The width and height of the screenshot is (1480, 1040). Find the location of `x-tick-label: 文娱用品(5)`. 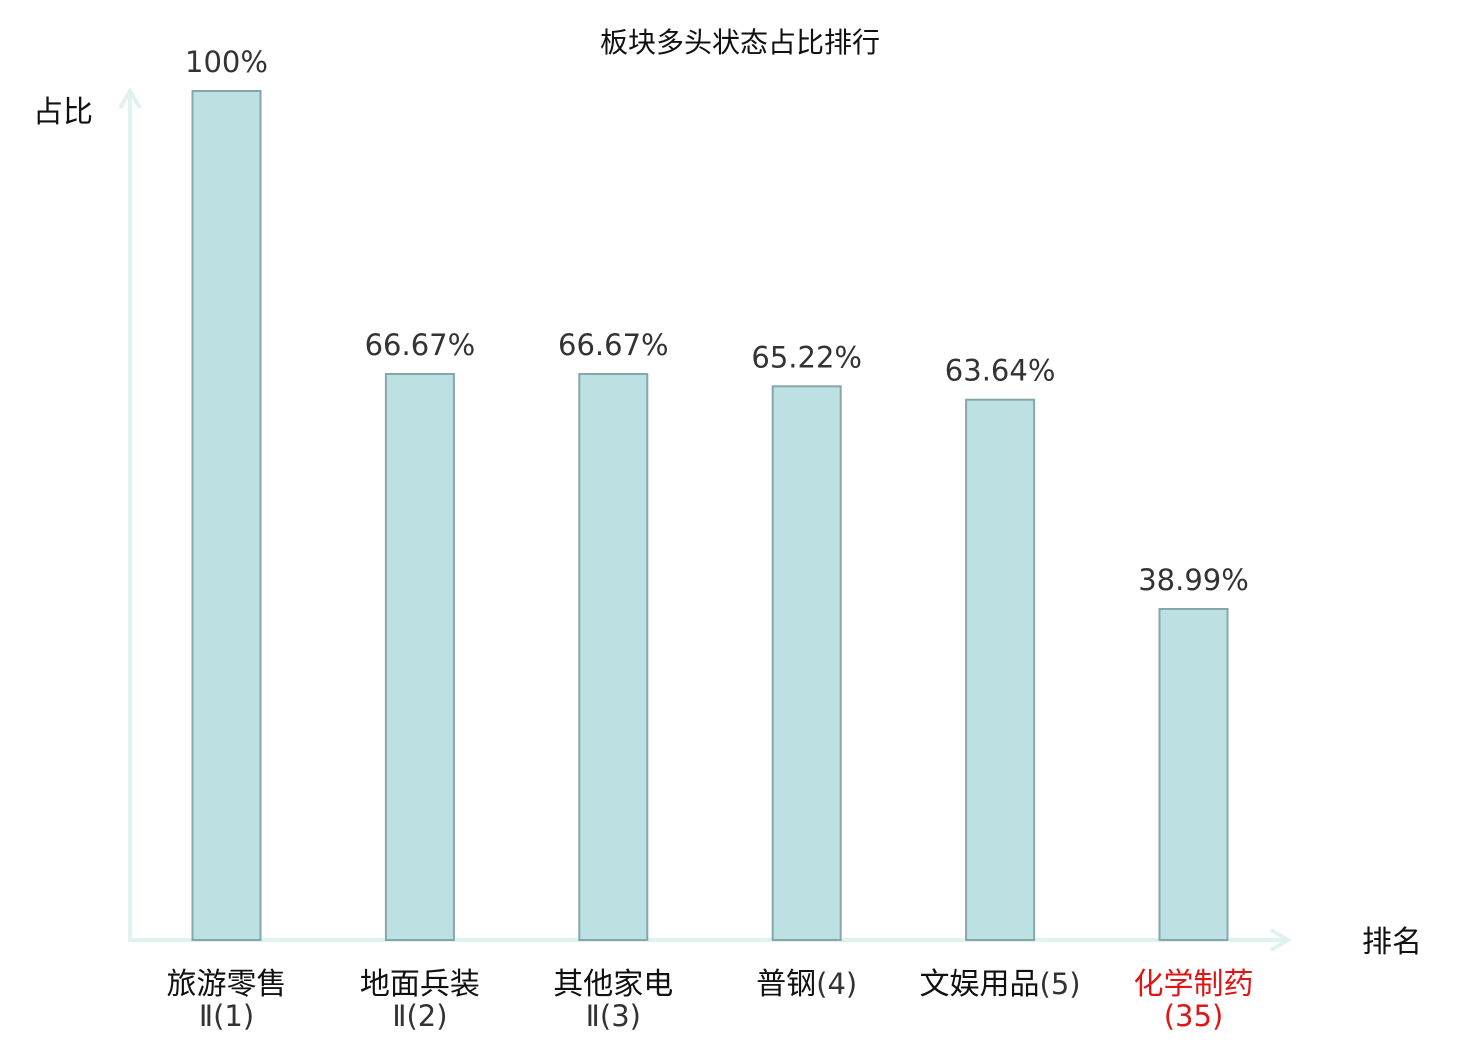

x-tick-label: 文娱用品(5) is located at coordinates (1000, 984).